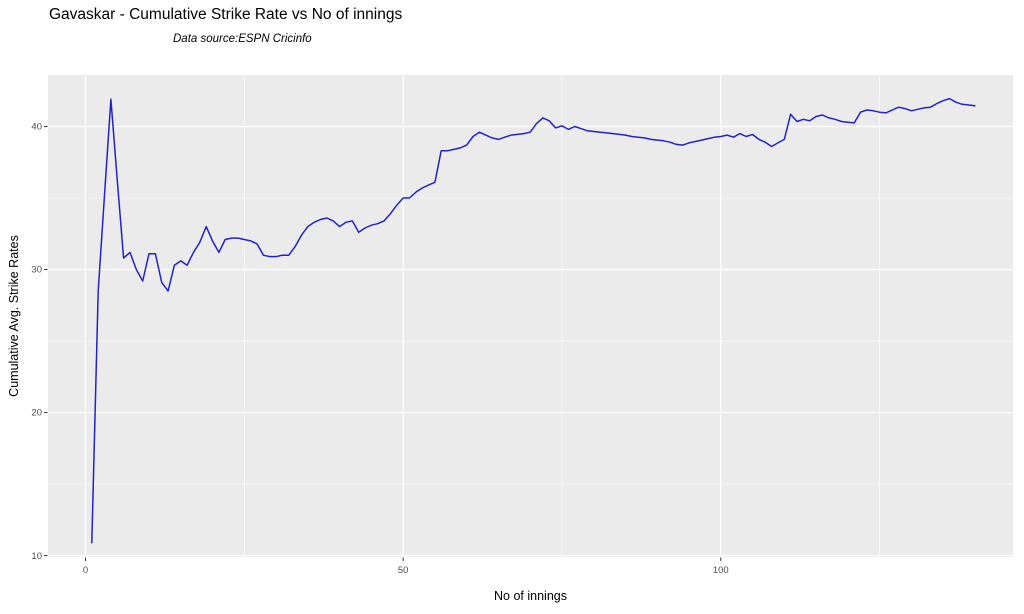 This screenshot has width=1024, height=614. Describe the element at coordinates (36, 127) in the screenshot. I see `y-tick-label: 40` at that location.